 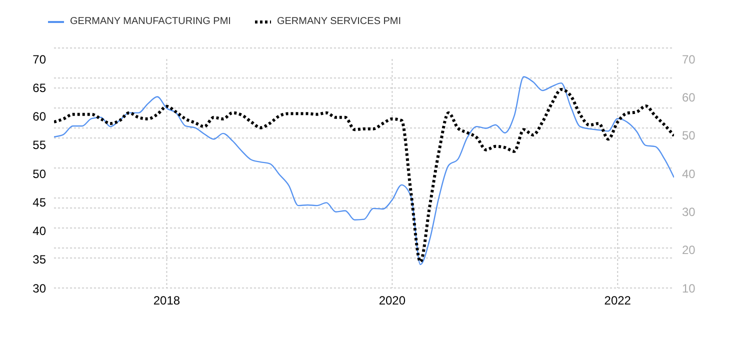 I want to click on y-tick-label: 50, so click(x=39, y=173).